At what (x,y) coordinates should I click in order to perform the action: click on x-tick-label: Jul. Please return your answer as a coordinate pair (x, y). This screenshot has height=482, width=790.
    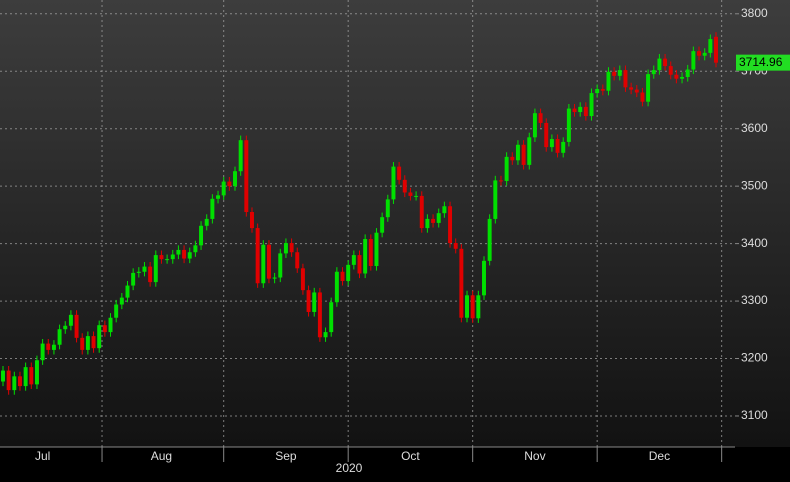
    Looking at the image, I should click on (42, 456).